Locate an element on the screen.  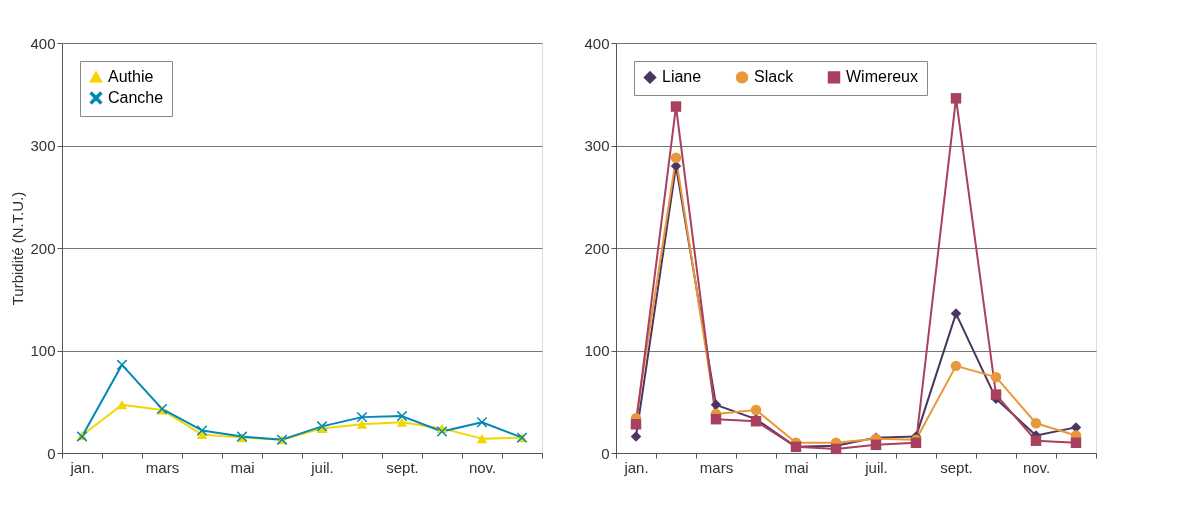
legend-label: Canche is located at coordinates (136, 97).